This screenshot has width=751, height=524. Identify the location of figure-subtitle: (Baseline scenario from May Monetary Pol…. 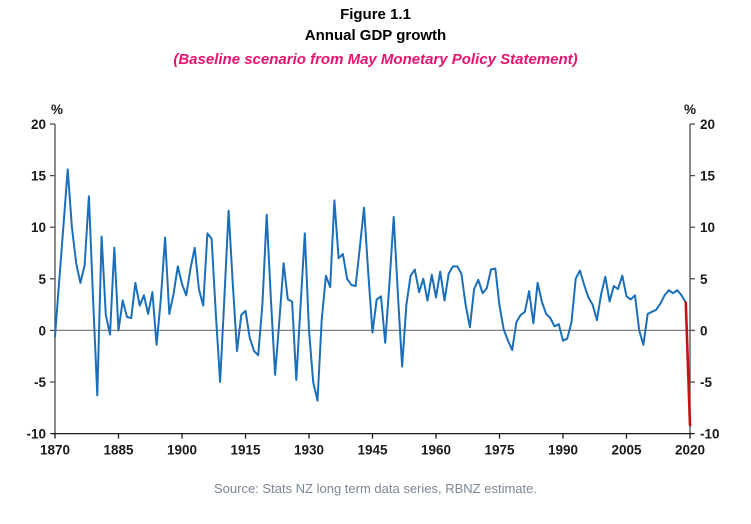
(375, 59).